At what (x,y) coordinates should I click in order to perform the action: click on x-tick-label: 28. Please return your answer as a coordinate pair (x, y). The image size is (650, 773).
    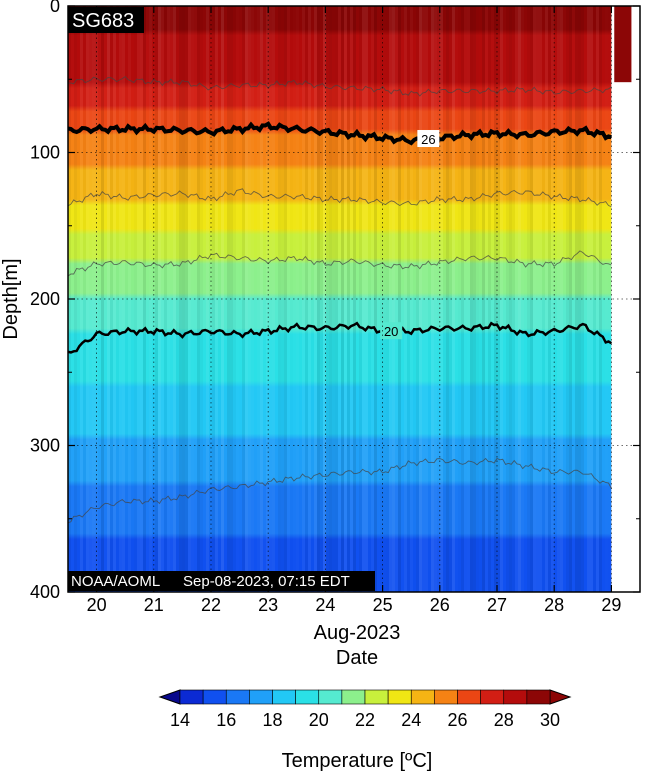
    Looking at the image, I should click on (554, 605).